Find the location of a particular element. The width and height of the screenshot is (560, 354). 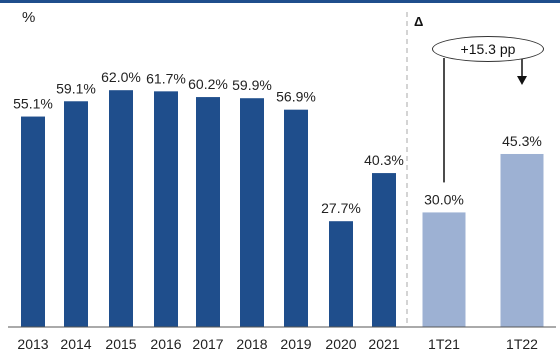

value-label-1t22: 45.3% is located at coordinates (522, 141).